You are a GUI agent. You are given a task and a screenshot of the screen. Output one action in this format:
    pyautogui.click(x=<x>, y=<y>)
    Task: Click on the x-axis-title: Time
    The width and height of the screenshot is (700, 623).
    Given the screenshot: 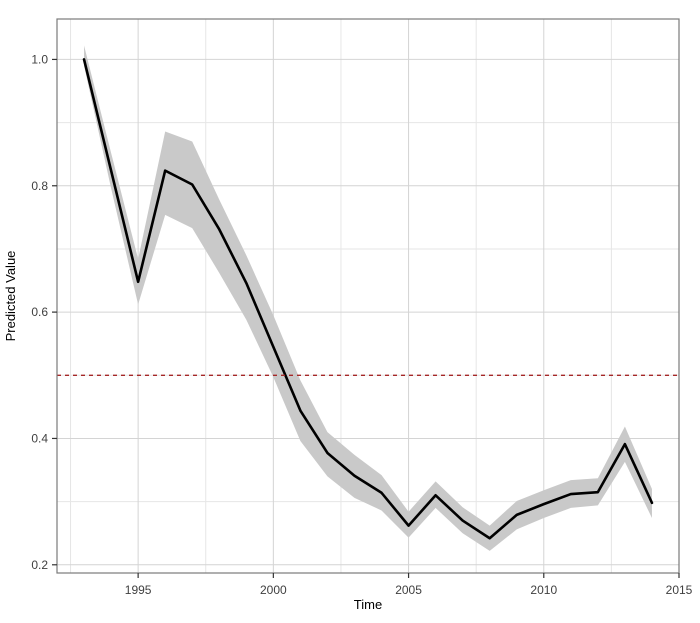 What is the action you would take?
    pyautogui.click(x=368, y=604)
    